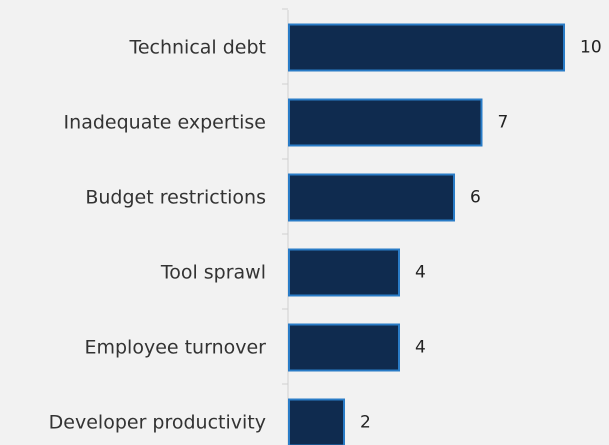 This screenshot has width=609, height=445. I want to click on category-label: Tool sprawl, so click(213, 273).